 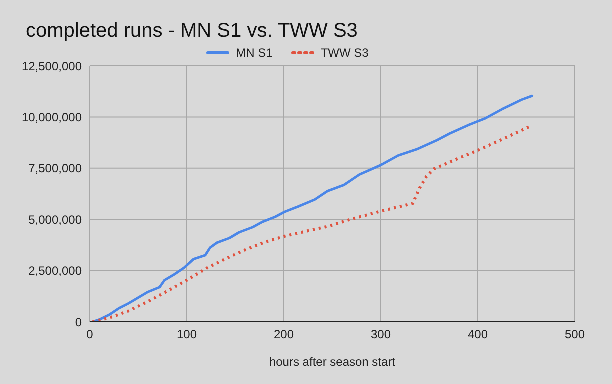 What do you see at coordinates (284, 335) in the screenshot?
I see `x-tick-label: 200` at bounding box center [284, 335].